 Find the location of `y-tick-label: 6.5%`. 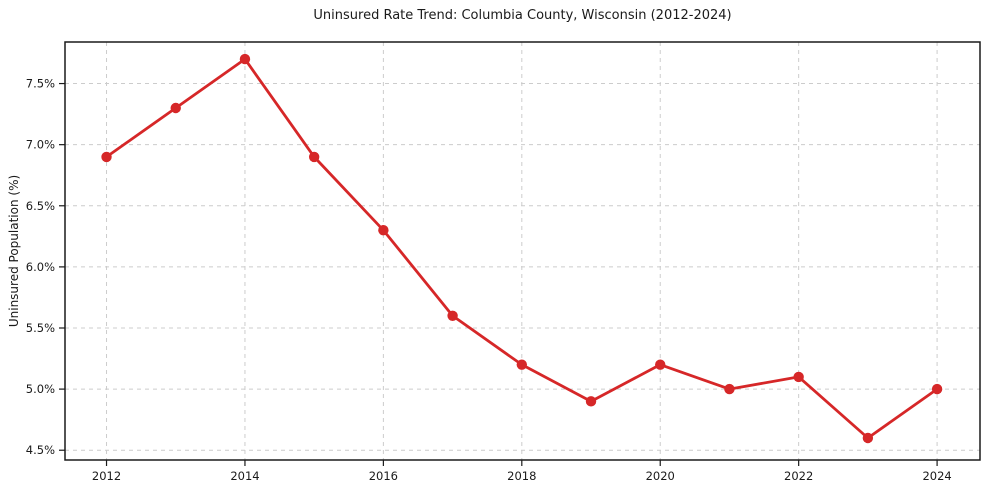

y-tick-label: 6.5% is located at coordinates (40, 206).